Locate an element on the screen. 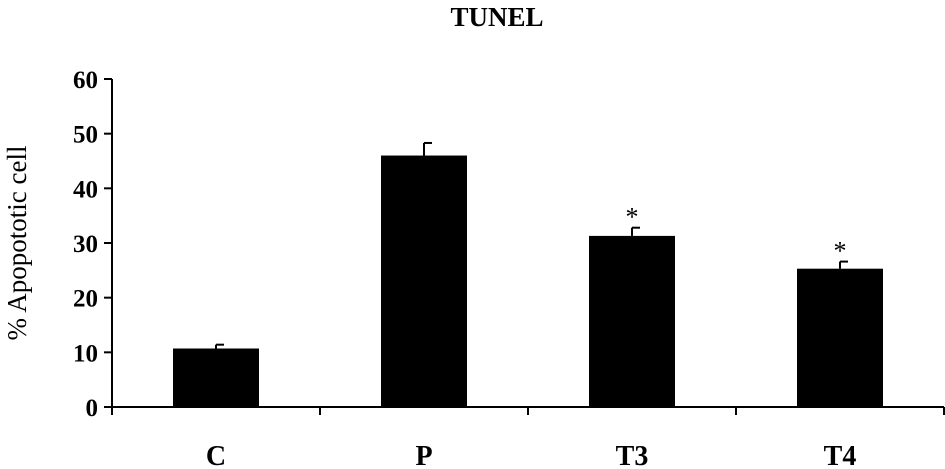 This screenshot has height=469, width=945. bar-t4 is located at coordinates (840, 337).